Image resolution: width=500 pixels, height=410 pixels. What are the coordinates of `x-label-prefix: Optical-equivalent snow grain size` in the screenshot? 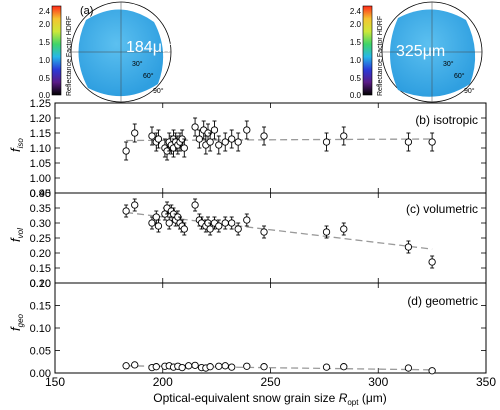 It's located at (244, 398).